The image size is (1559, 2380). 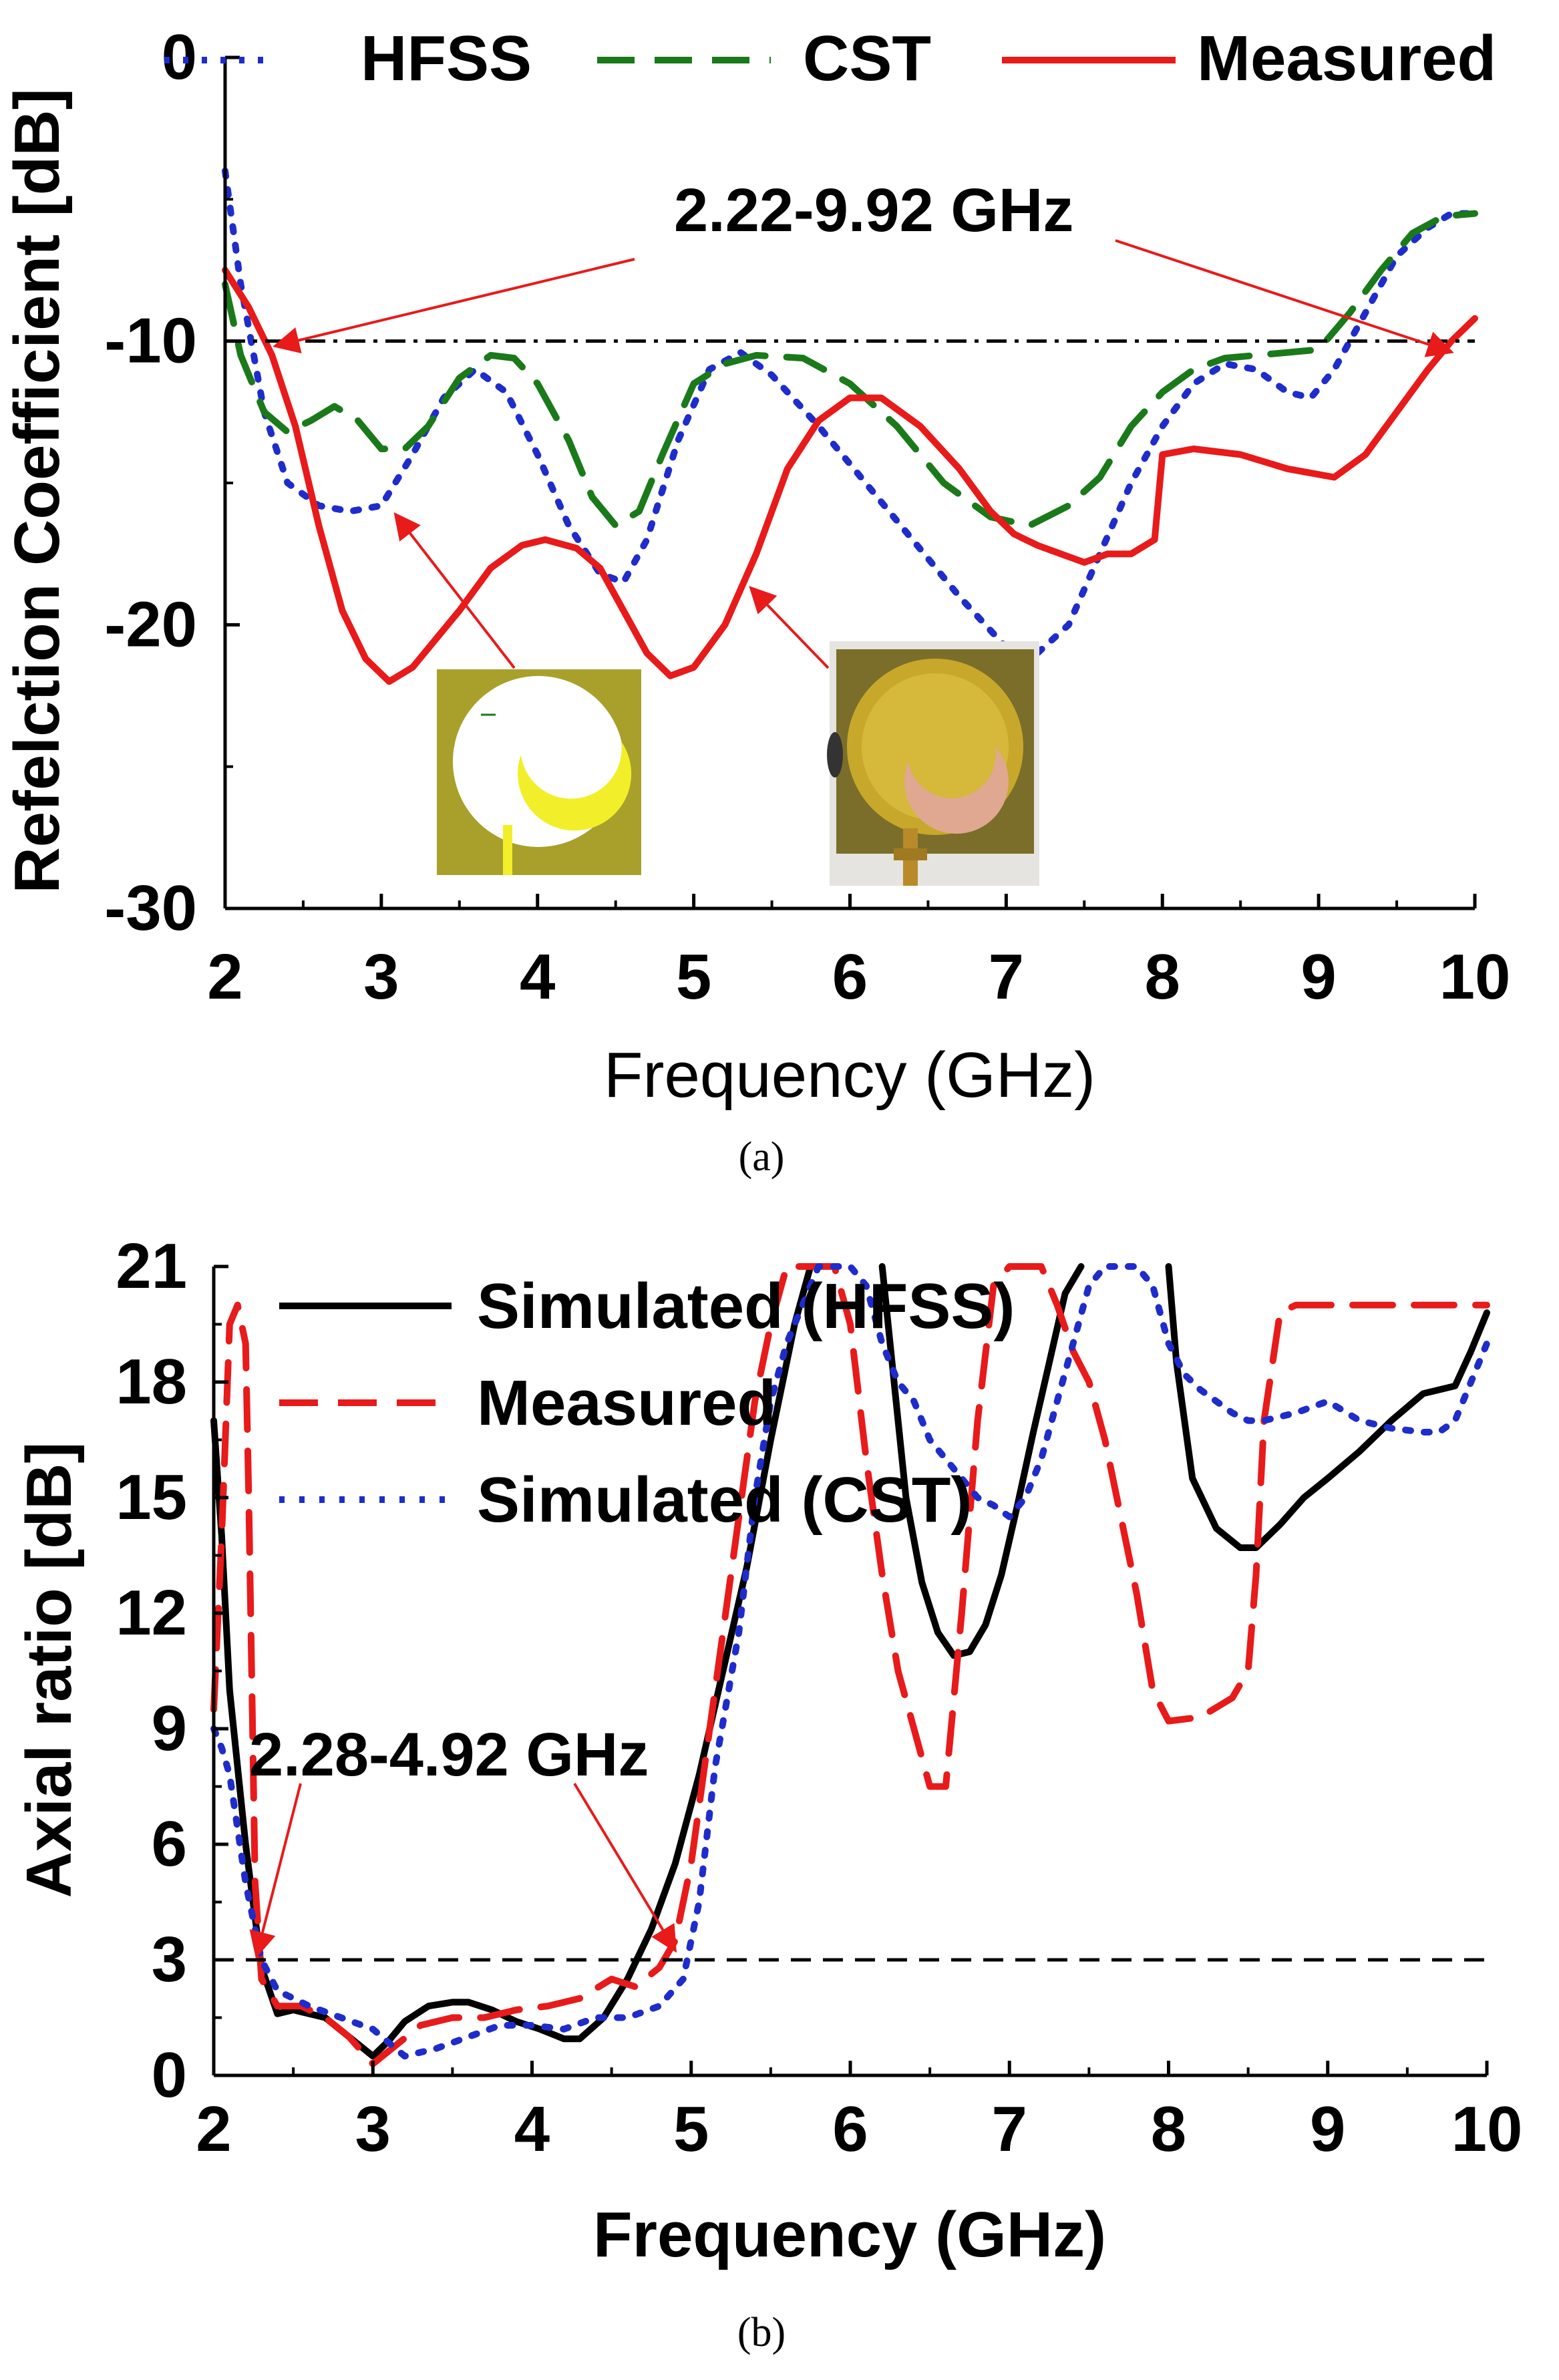 What do you see at coordinates (516, 1661) in the screenshot?
I see `series-line-simulated-hfss-seg1` at bounding box center [516, 1661].